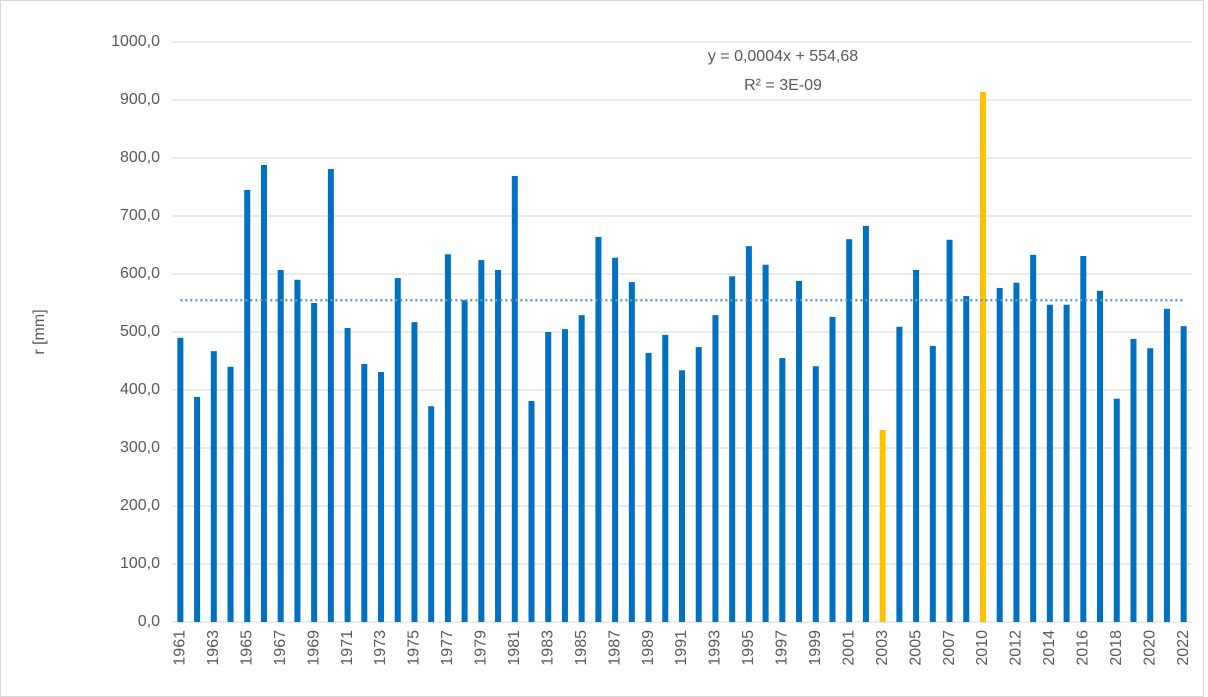 The height and width of the screenshot is (697, 1208). Describe the element at coordinates (681, 648) in the screenshot. I see `x-tick-label: 1991` at that location.